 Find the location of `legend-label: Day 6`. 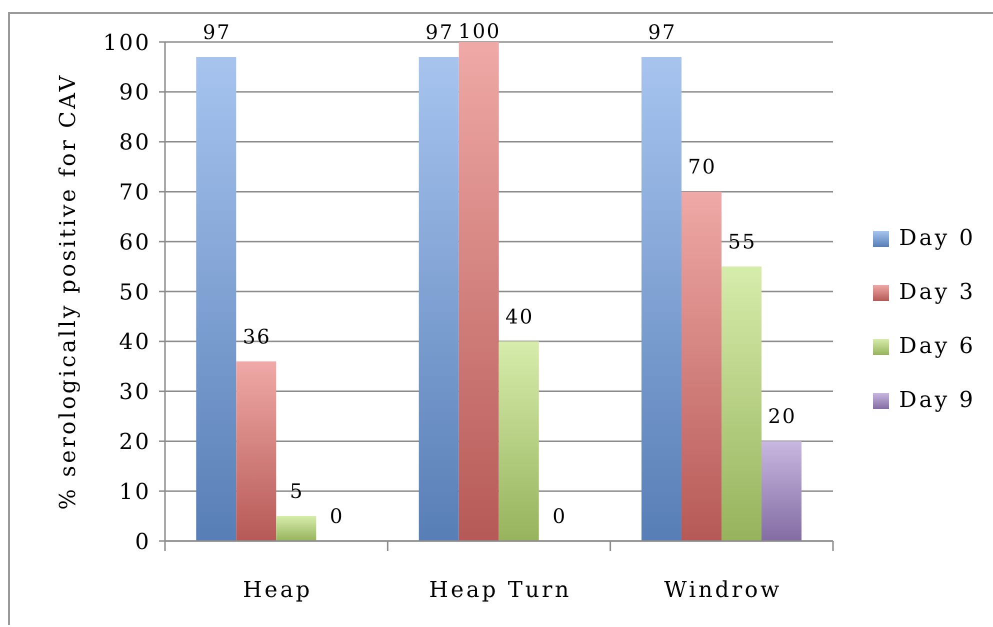

legend-label: Day 6 is located at coordinates (937, 346).